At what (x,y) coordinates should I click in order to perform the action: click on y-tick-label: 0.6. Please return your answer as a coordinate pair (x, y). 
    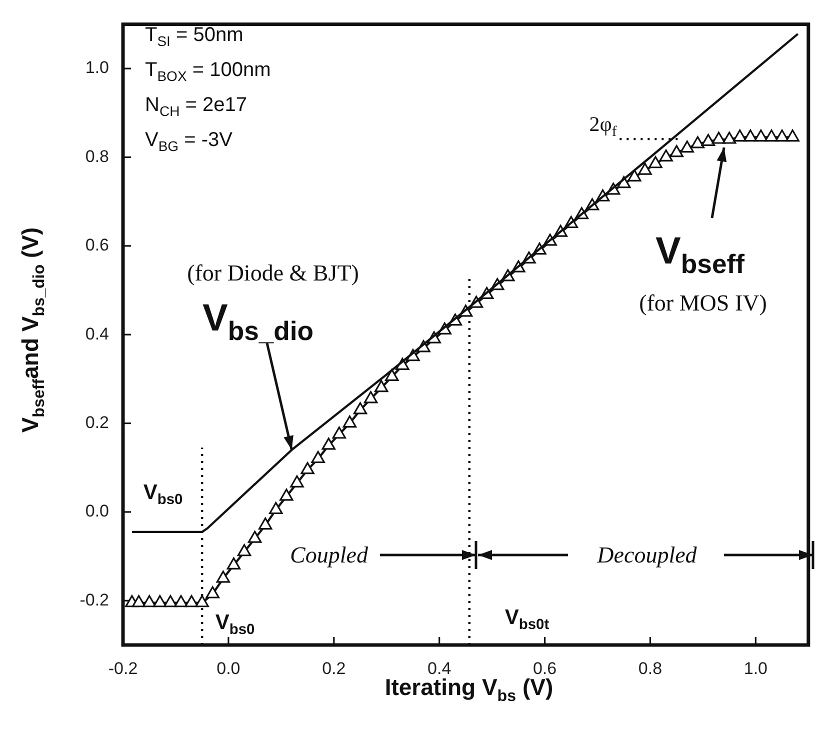
    Looking at the image, I should click on (97, 245).